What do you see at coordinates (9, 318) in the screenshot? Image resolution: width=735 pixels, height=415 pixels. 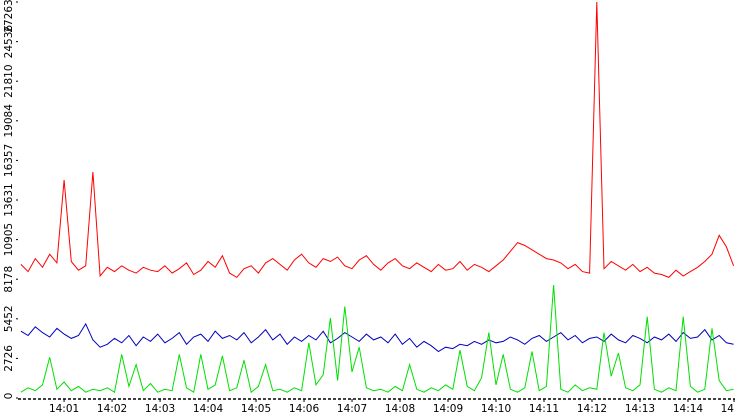 I see `y-tick-label: 5452` at bounding box center [9, 318].